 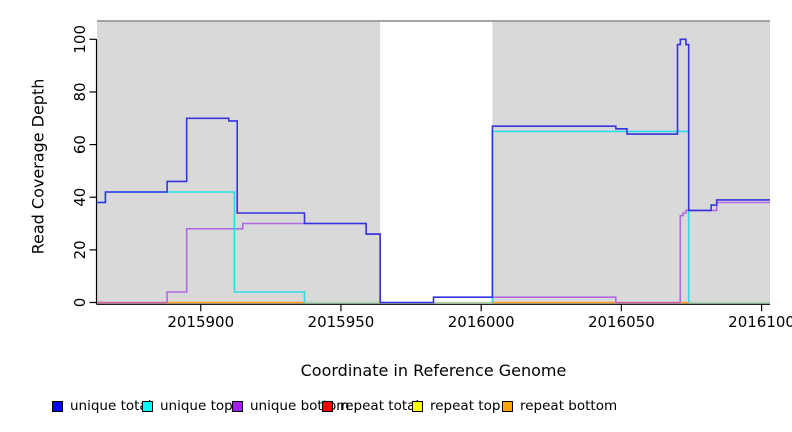 What do you see at coordinates (621, 322) in the screenshot?
I see `x-tick-label: 2016050` at bounding box center [621, 322].